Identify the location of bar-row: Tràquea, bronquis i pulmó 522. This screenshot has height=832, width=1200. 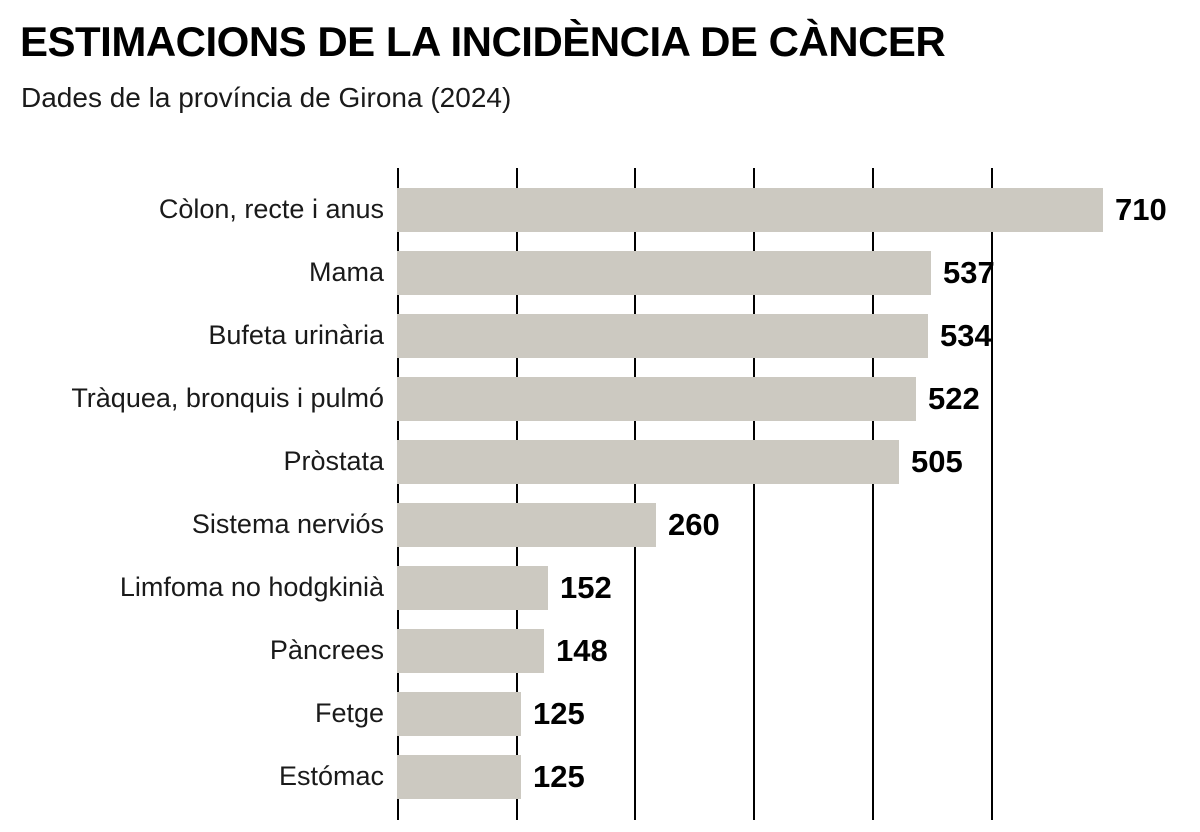
(600, 398).